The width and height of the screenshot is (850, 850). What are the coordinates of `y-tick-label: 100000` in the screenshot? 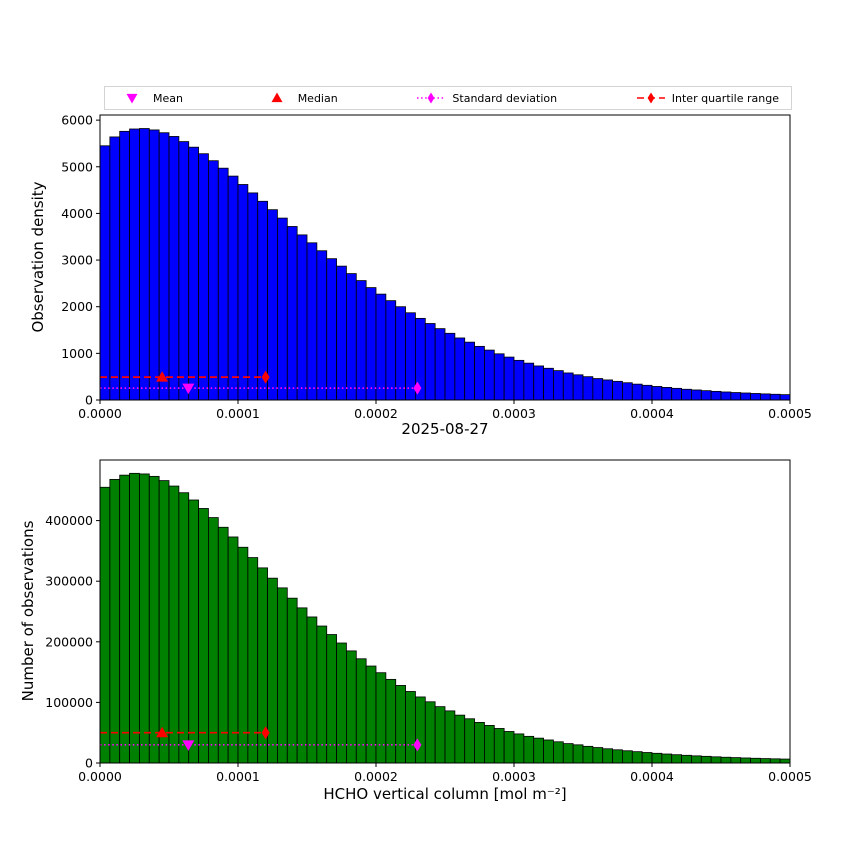 It's located at (69, 702).